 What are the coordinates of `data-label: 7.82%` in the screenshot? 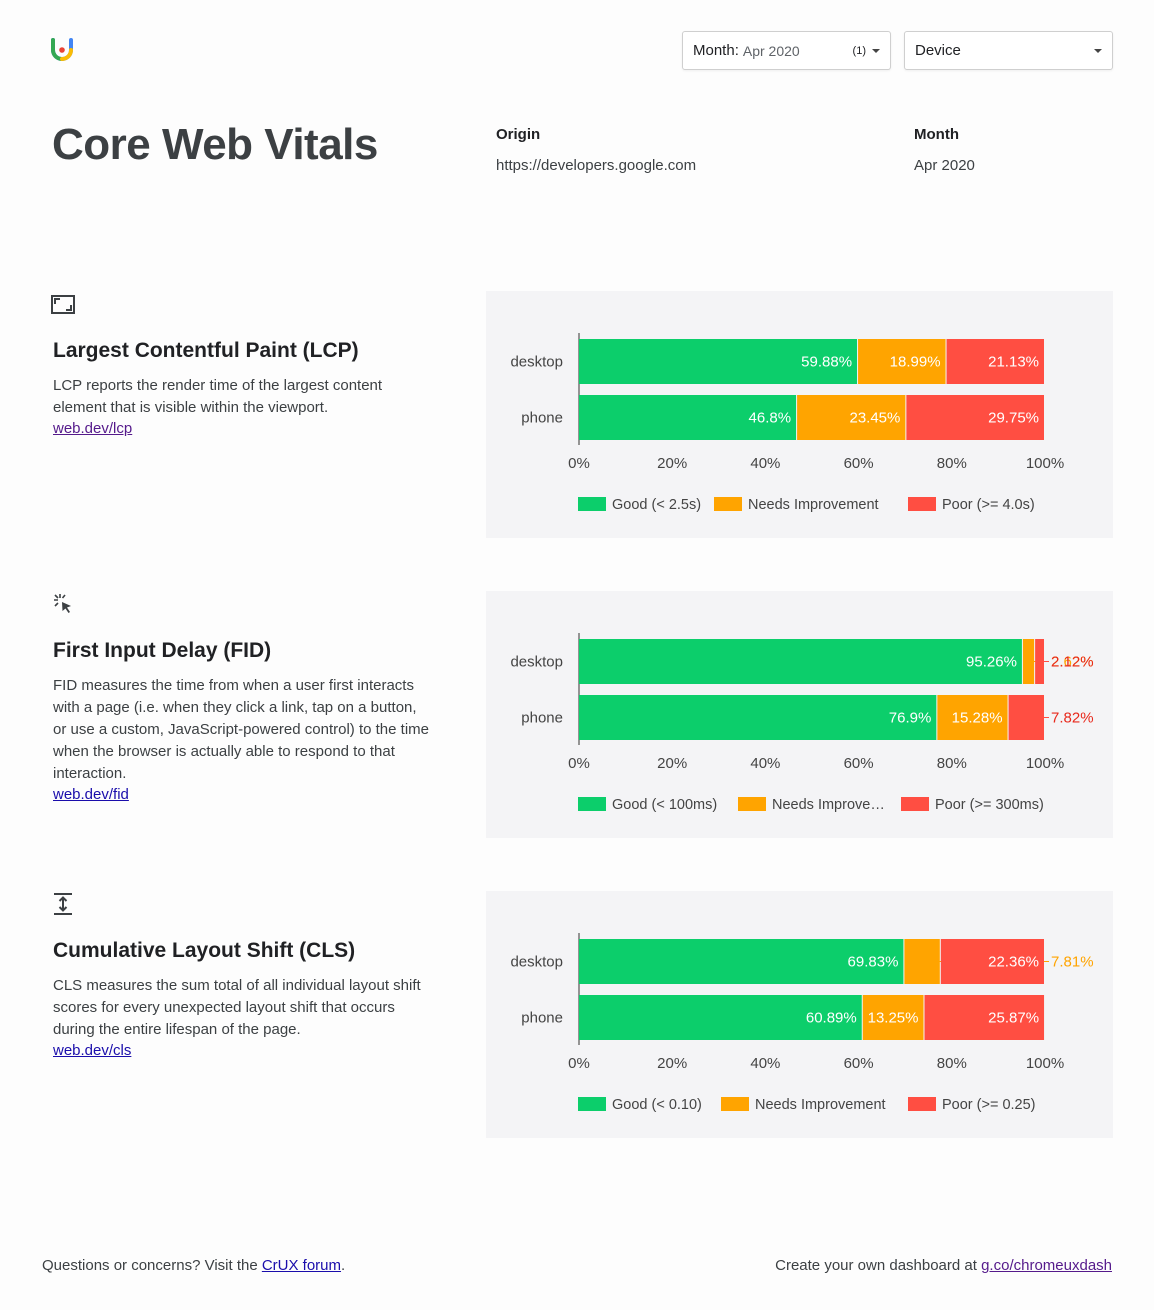 It's located at (1072, 718).